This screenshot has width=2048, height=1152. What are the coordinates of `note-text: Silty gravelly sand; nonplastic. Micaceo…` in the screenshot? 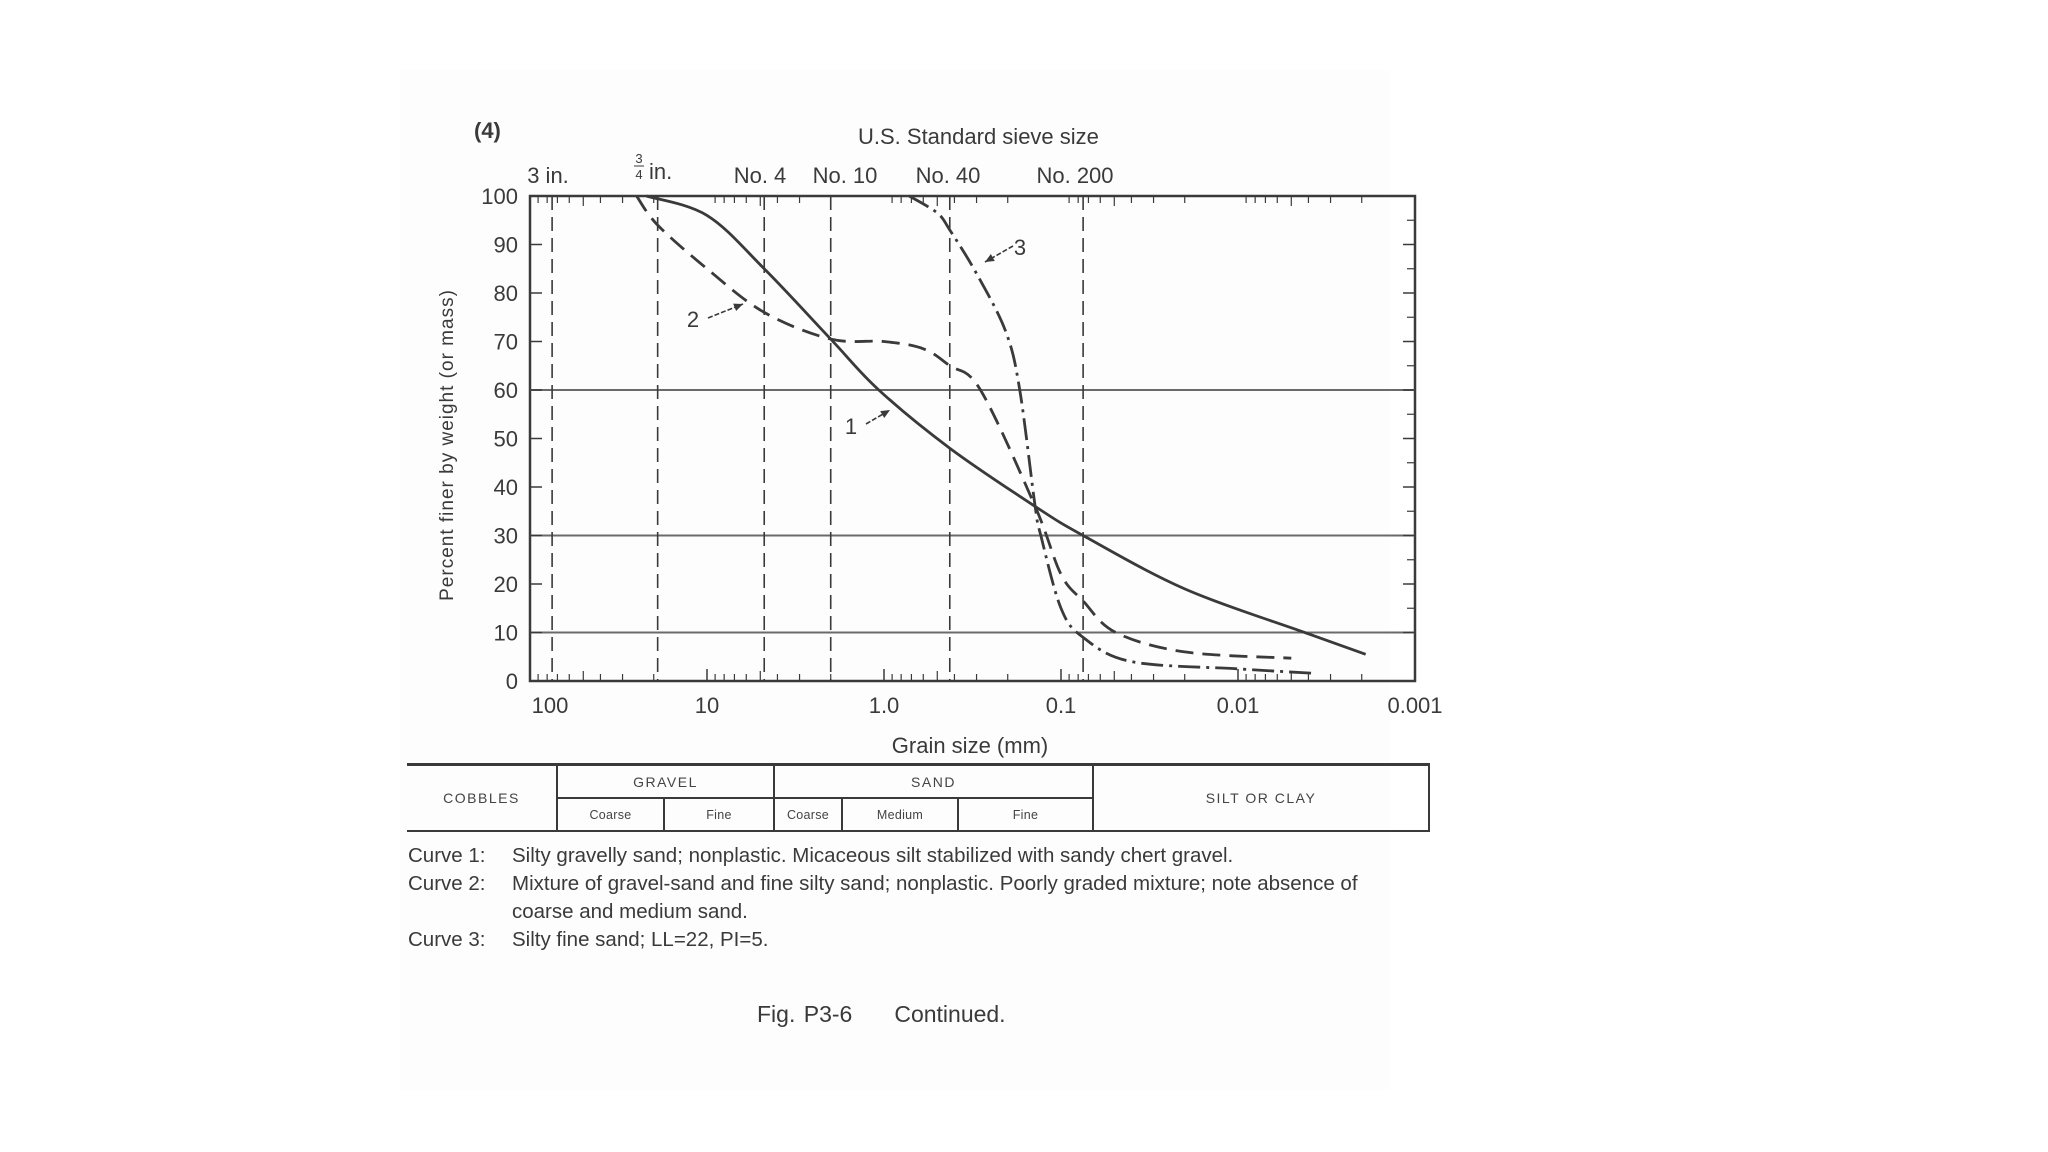 It's located at (873, 855).